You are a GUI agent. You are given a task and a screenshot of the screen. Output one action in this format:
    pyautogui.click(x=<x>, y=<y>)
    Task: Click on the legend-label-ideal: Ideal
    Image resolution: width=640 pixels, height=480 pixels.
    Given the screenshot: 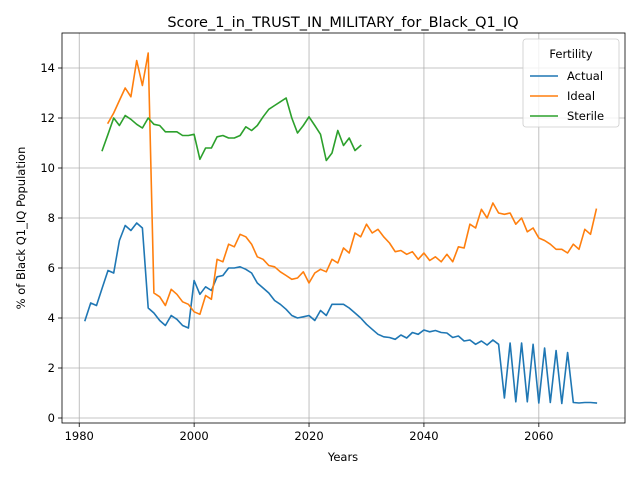 What is the action you would take?
    pyautogui.click(x=581, y=96)
    